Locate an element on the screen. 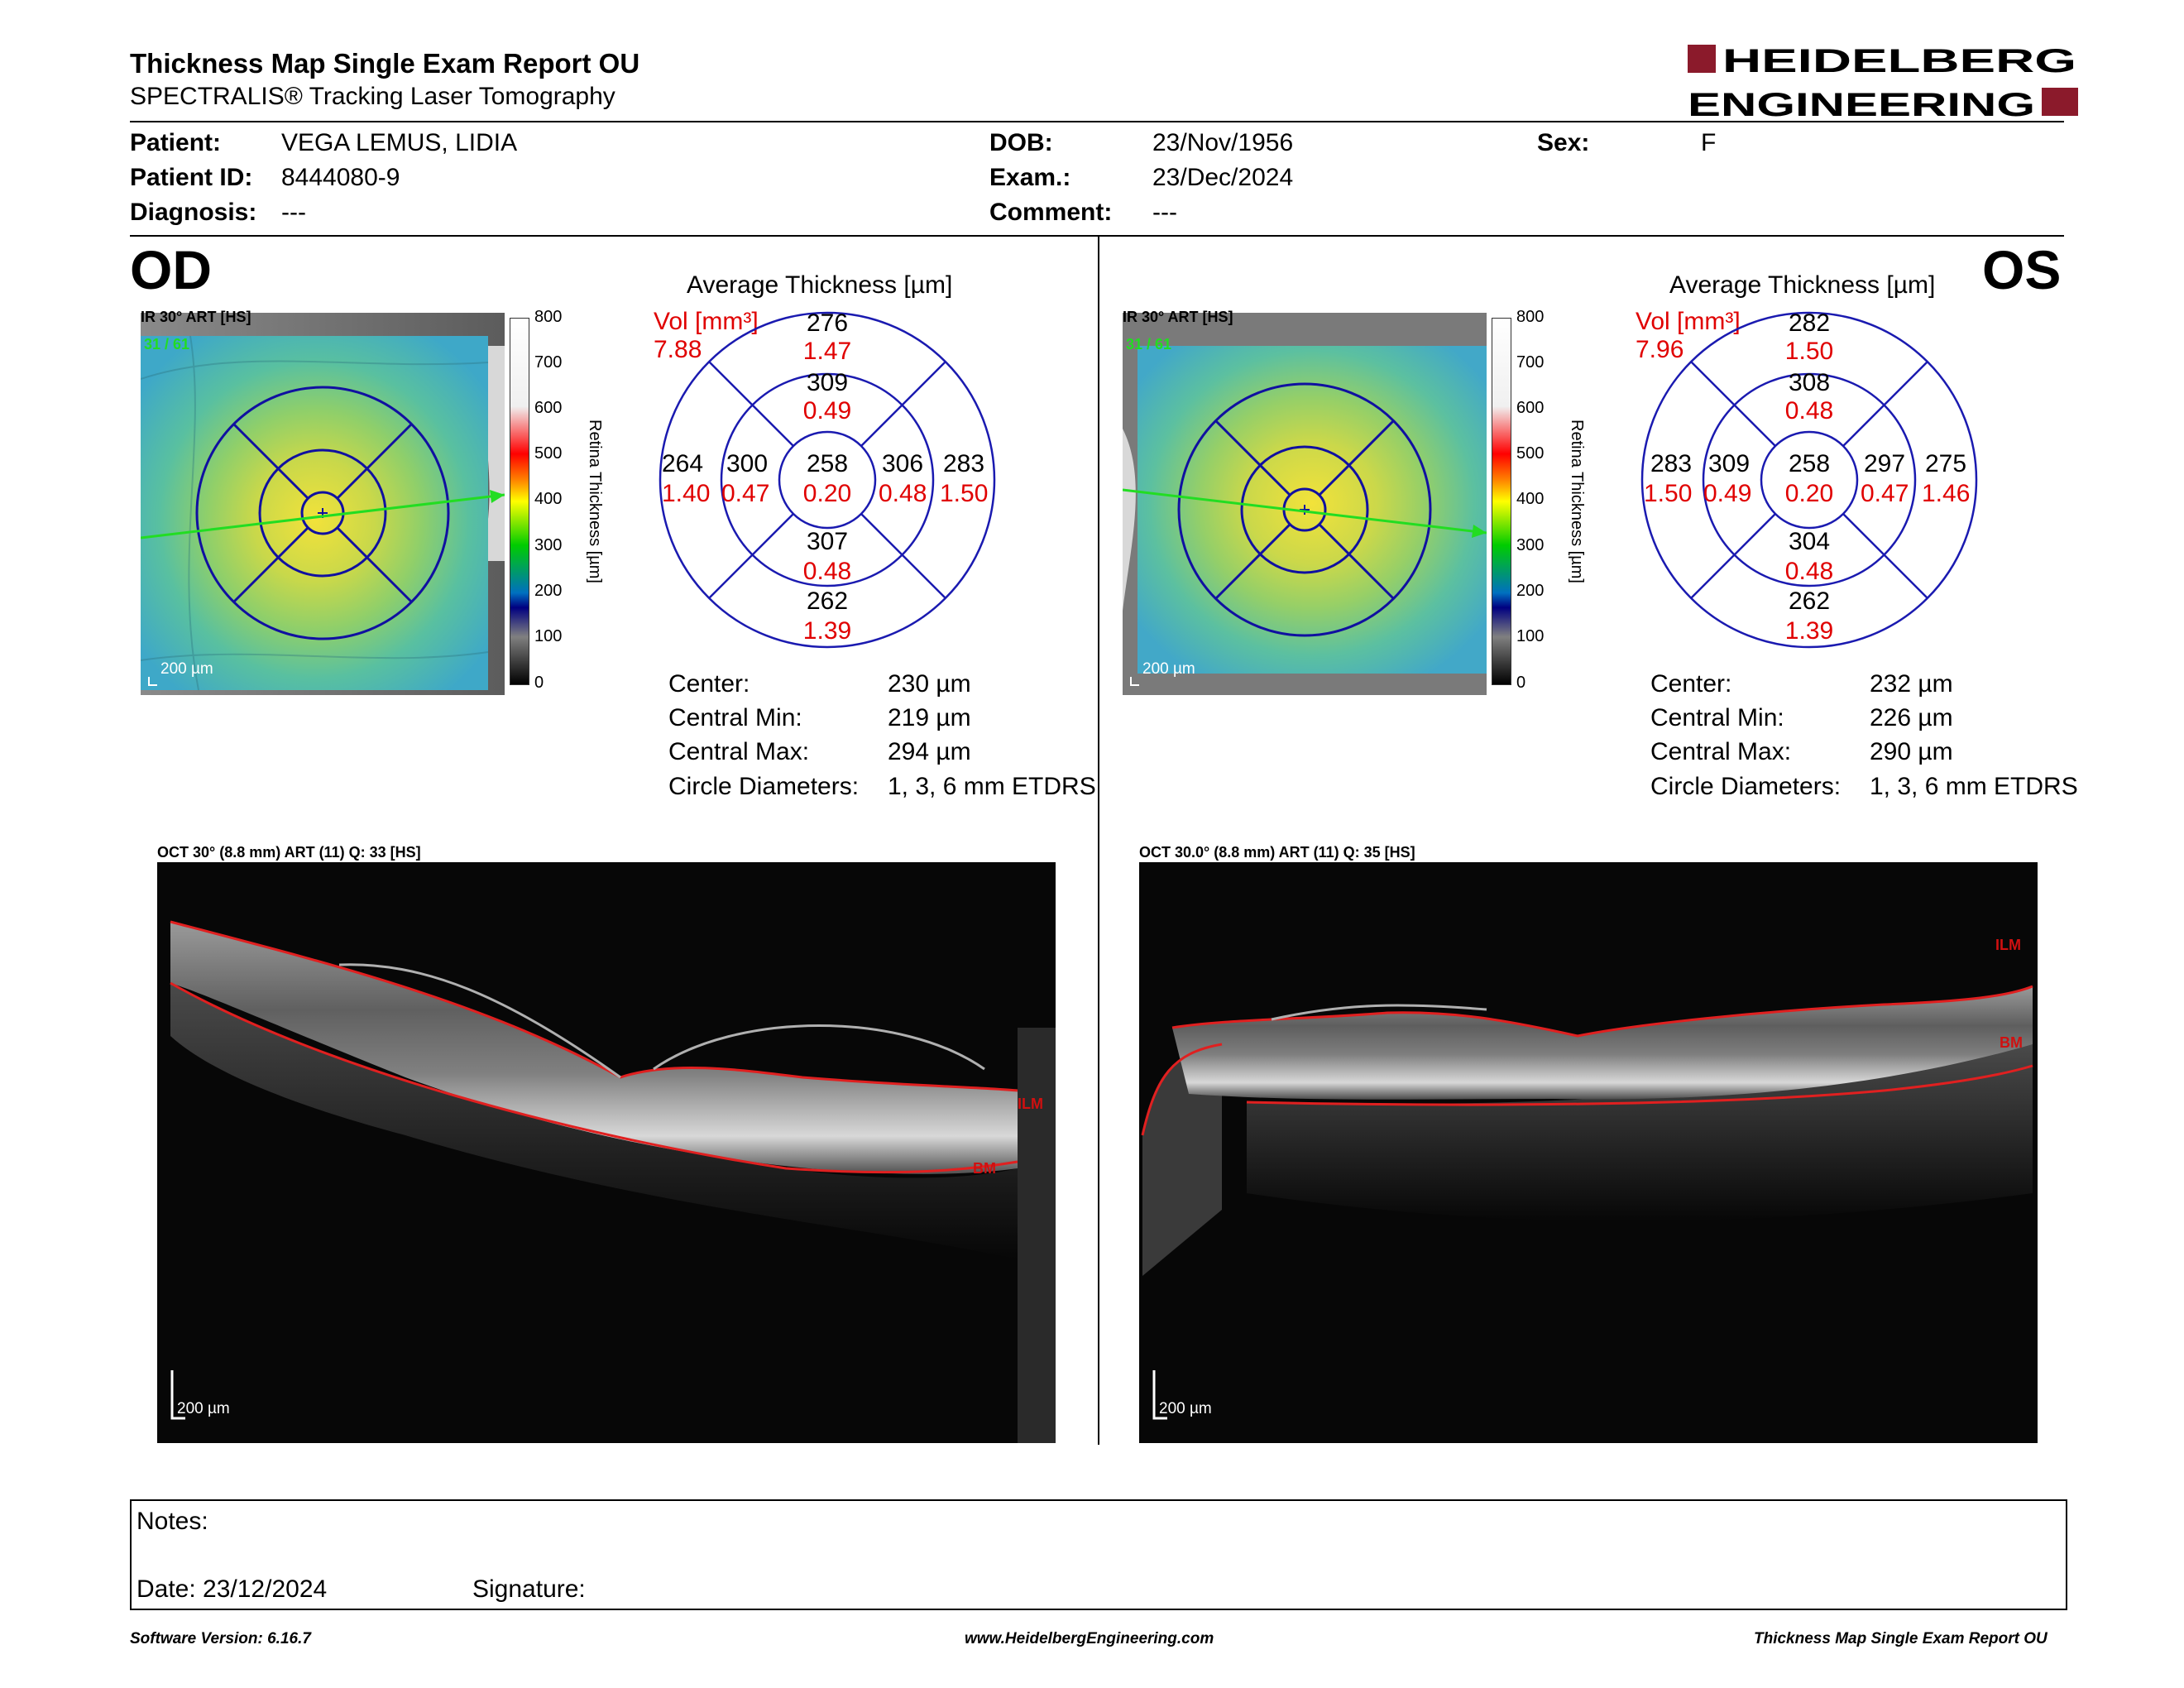 The height and width of the screenshot is (1688, 2184). od-inner-left-volume: 0.47 is located at coordinates (745, 493).